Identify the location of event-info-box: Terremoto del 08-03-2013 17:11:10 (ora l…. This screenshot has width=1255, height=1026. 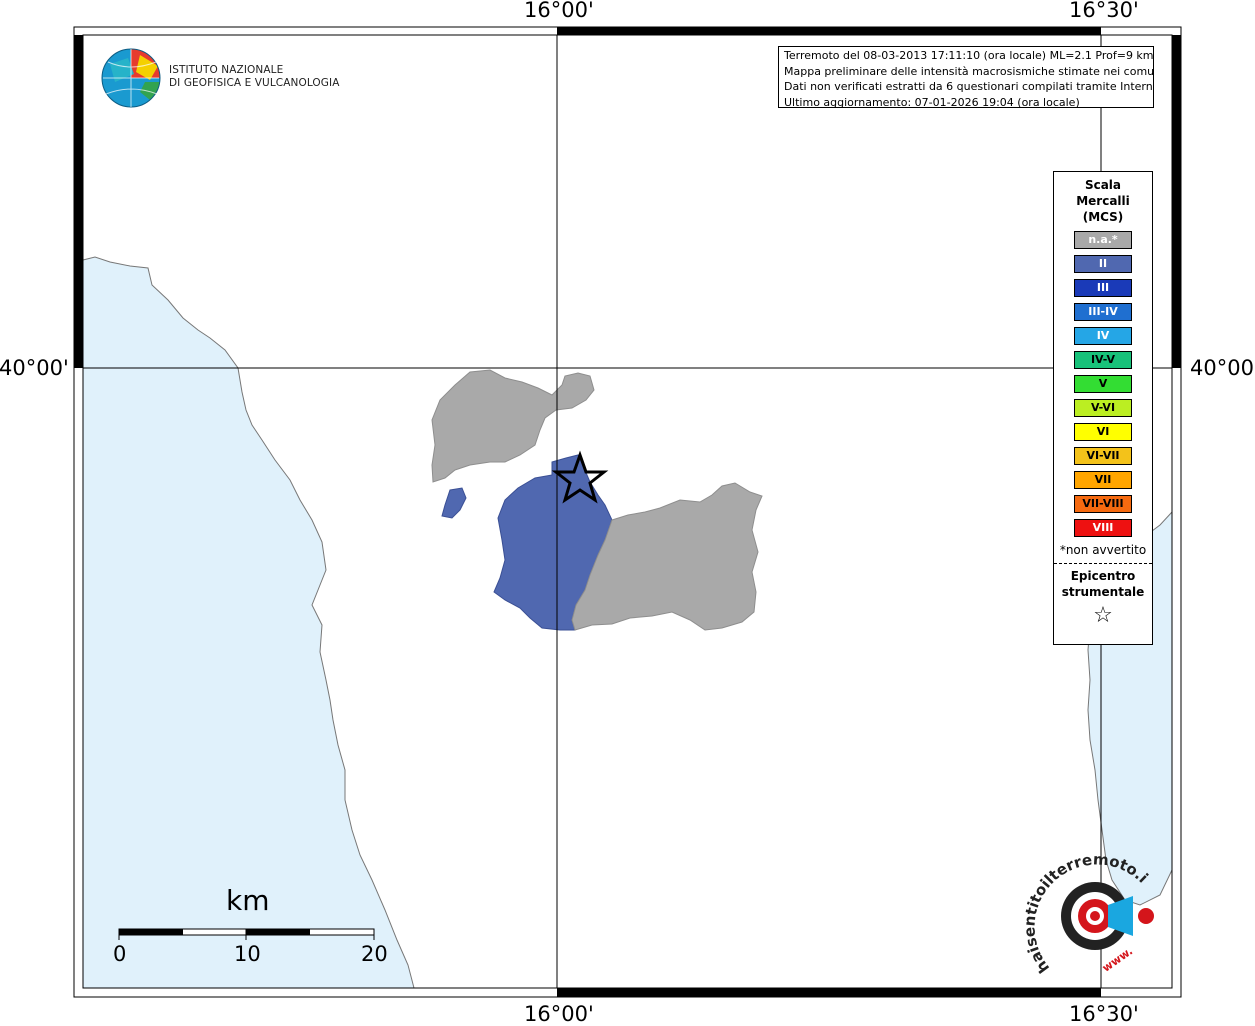
(966, 77).